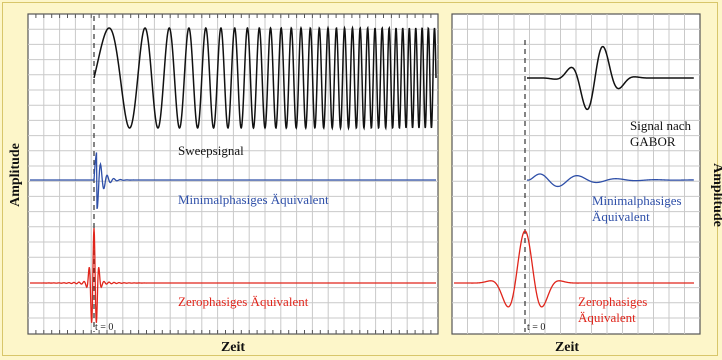  Describe the element at coordinates (607, 317) in the screenshot. I see `gabor-zero-label-line2: Äquivalent` at that location.